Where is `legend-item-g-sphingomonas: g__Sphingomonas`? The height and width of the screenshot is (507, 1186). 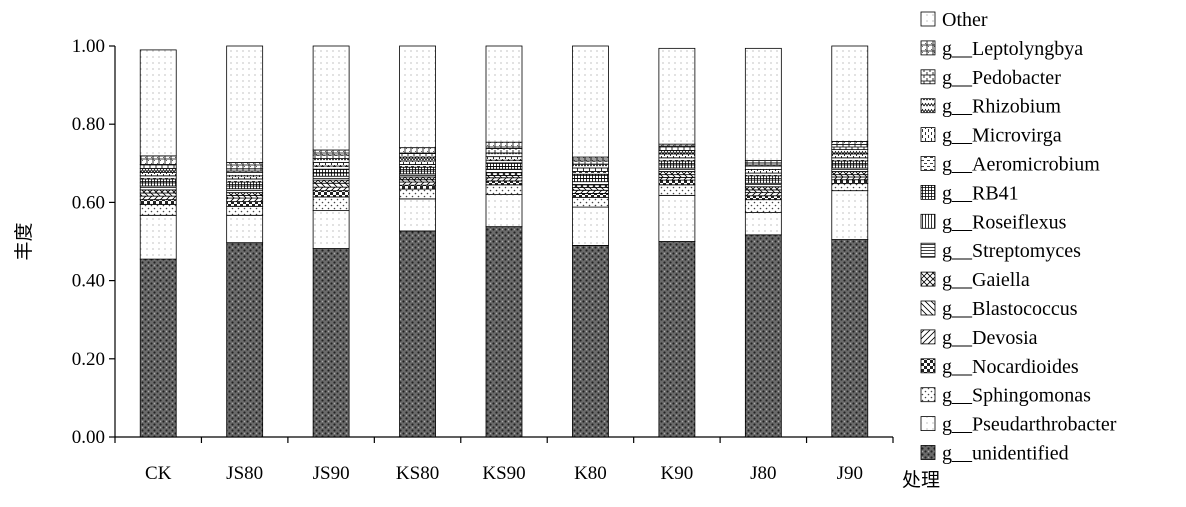
legend-item-g-sphingomonas: g__Sphingomonas is located at coordinates (1005, 396).